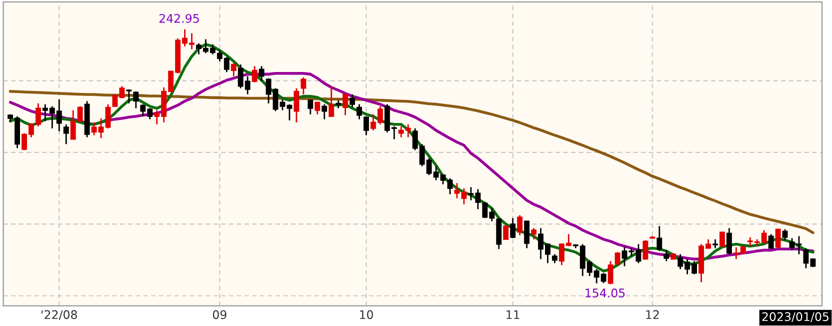  Describe the element at coordinates (179, 18) in the screenshot. I see `annotation: 242.95` at that location.